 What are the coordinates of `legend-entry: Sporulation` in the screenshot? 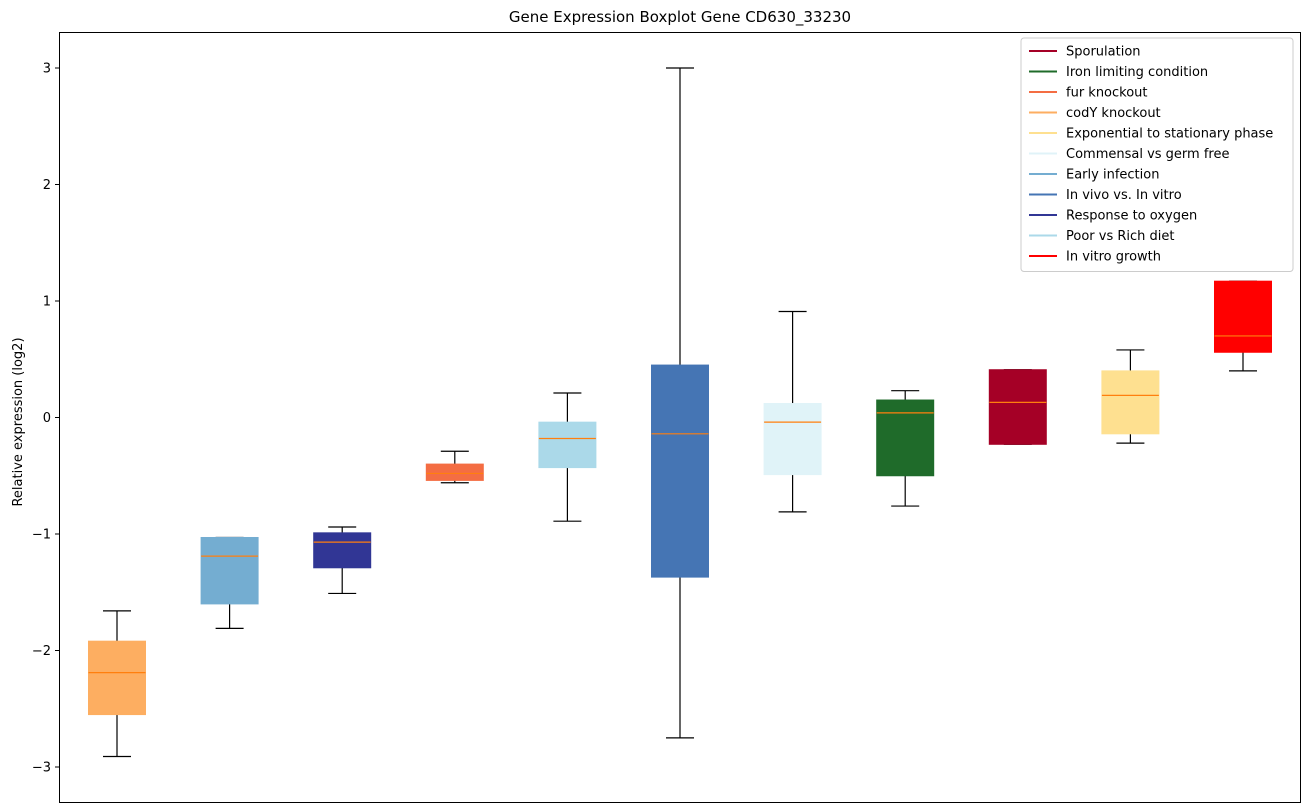 It's located at (1085, 52).